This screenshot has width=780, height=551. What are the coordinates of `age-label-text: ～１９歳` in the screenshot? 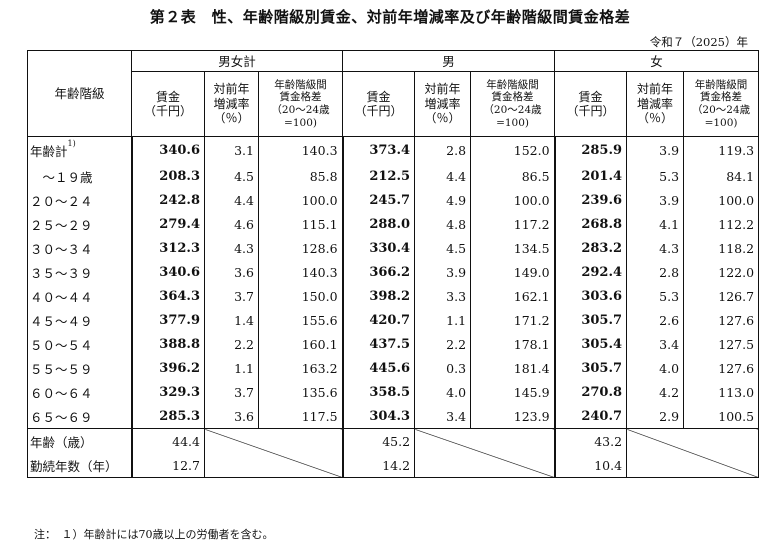 It's located at (61, 177).